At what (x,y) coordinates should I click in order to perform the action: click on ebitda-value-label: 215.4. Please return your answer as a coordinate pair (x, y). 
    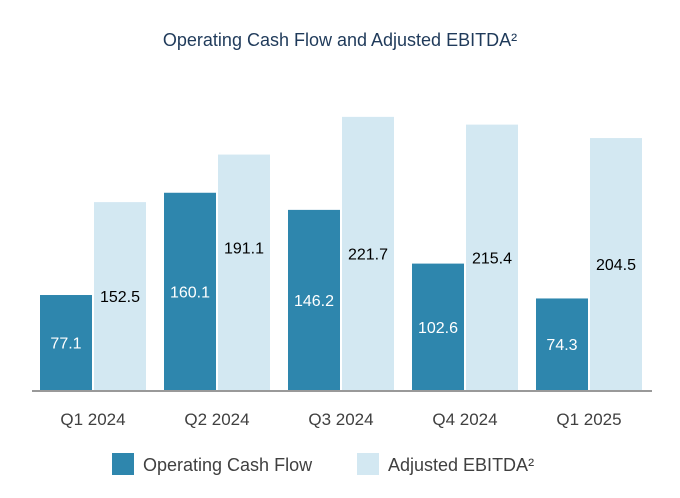
    Looking at the image, I should click on (492, 258).